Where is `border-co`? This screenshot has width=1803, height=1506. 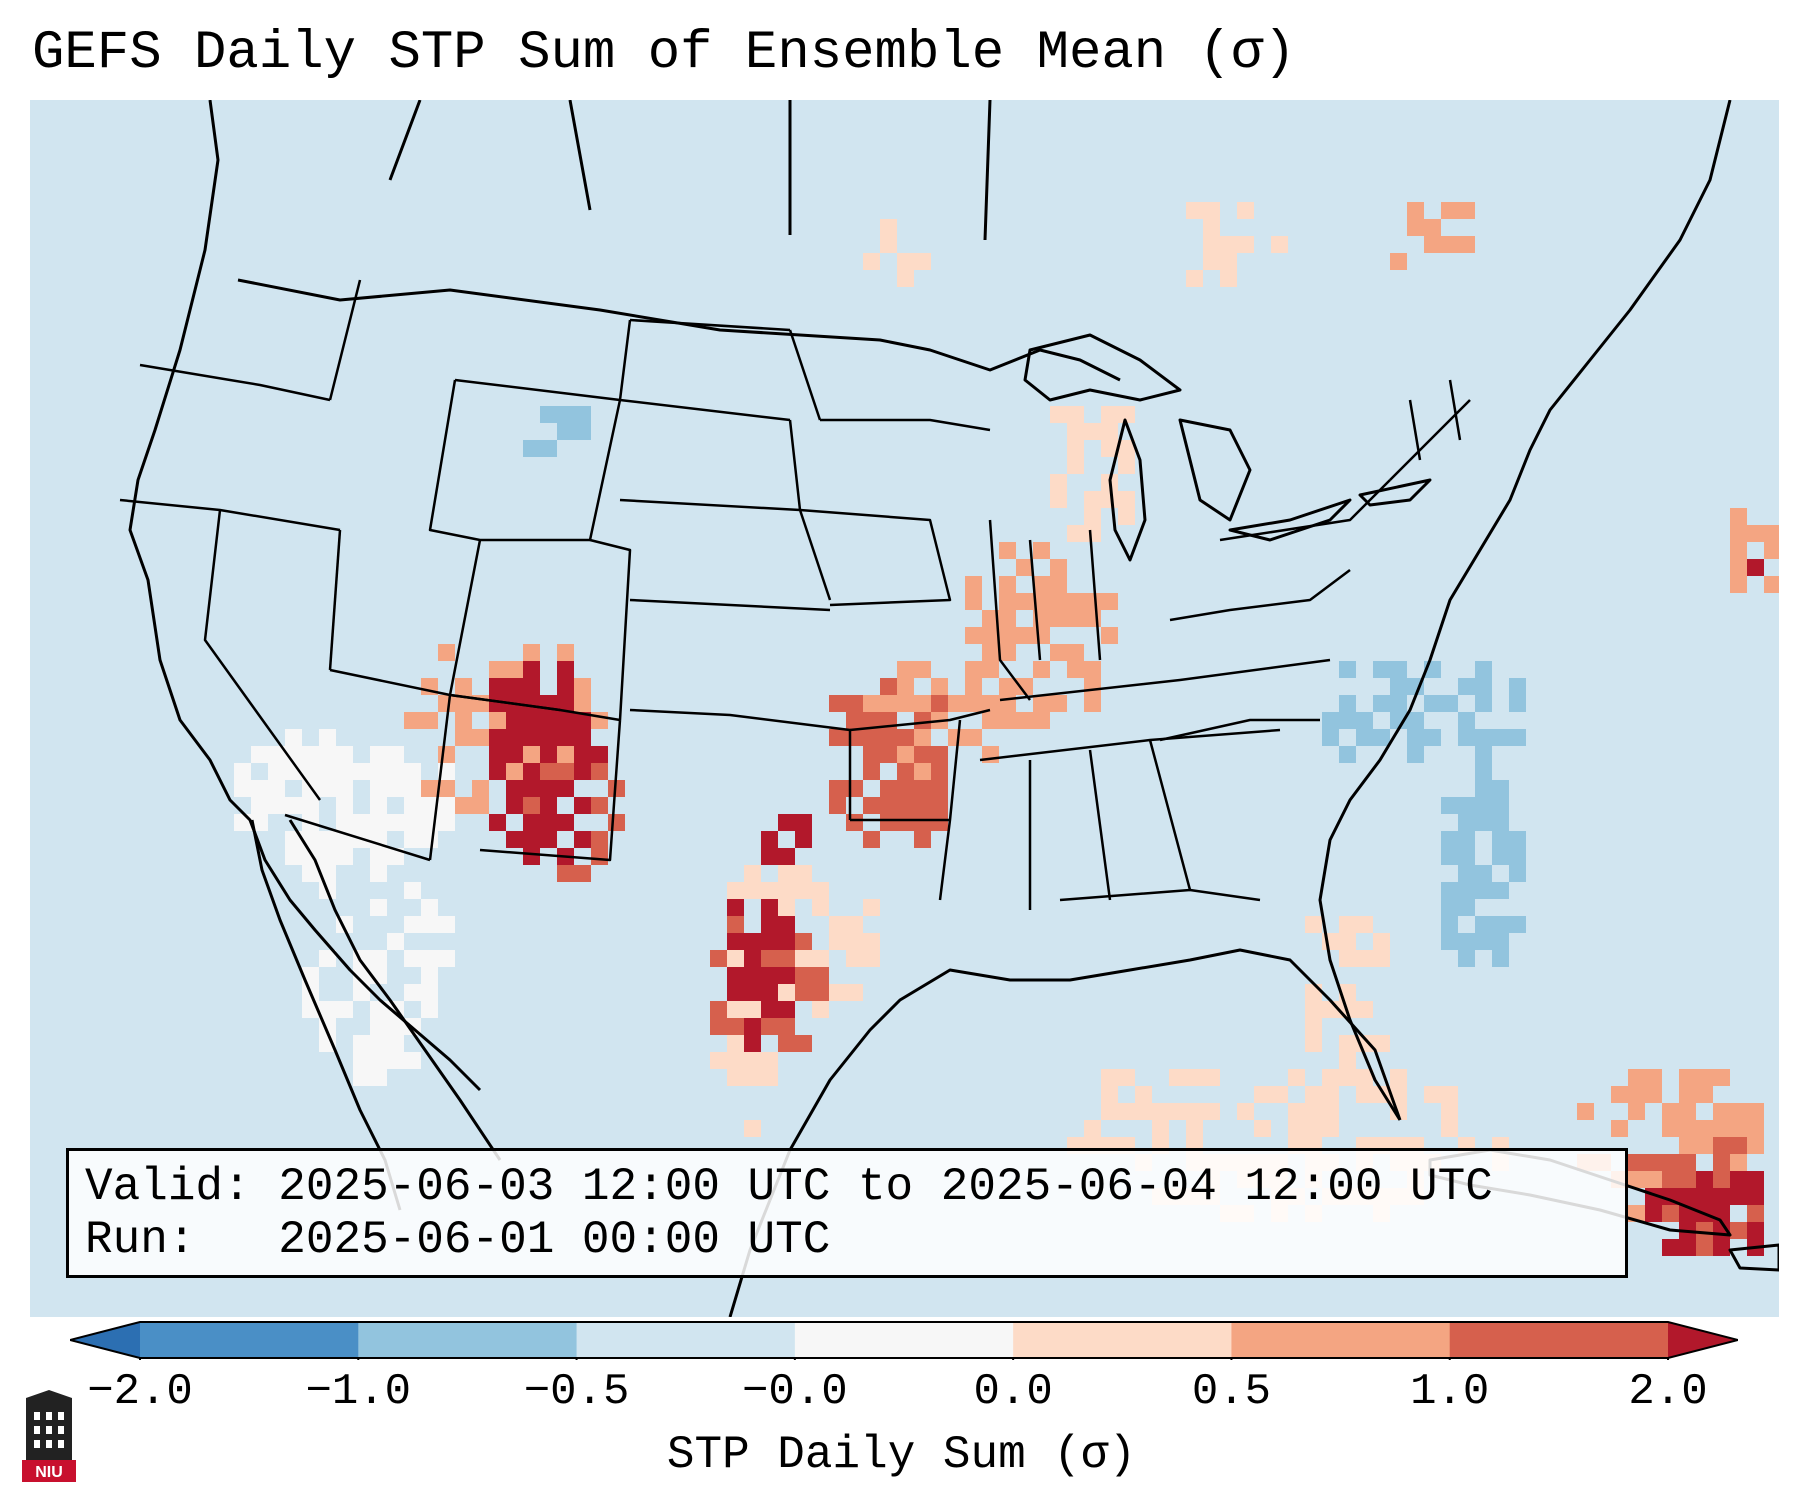
border-co is located at coordinates (540, 629).